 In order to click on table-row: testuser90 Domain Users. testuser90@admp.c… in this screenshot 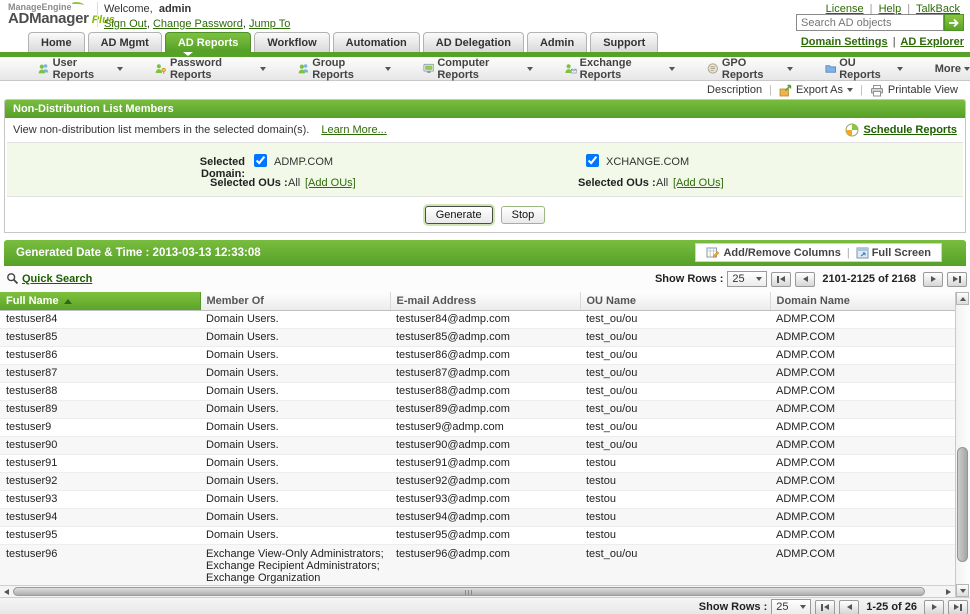, I will do `click(477, 445)`.